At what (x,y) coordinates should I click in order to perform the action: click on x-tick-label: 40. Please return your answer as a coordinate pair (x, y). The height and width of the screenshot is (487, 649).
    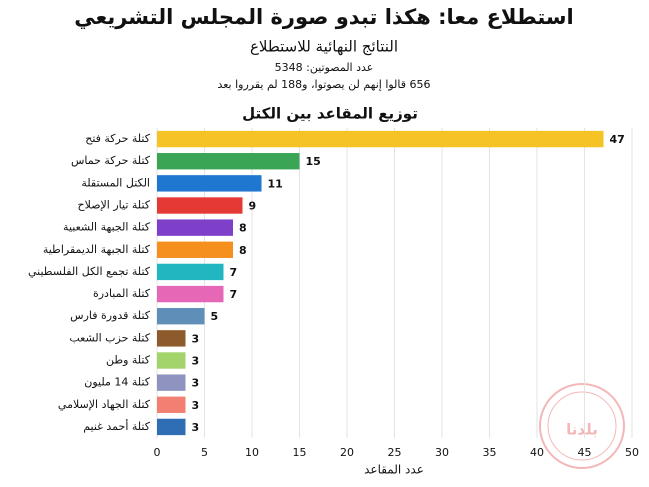
    Looking at the image, I should click on (537, 452).